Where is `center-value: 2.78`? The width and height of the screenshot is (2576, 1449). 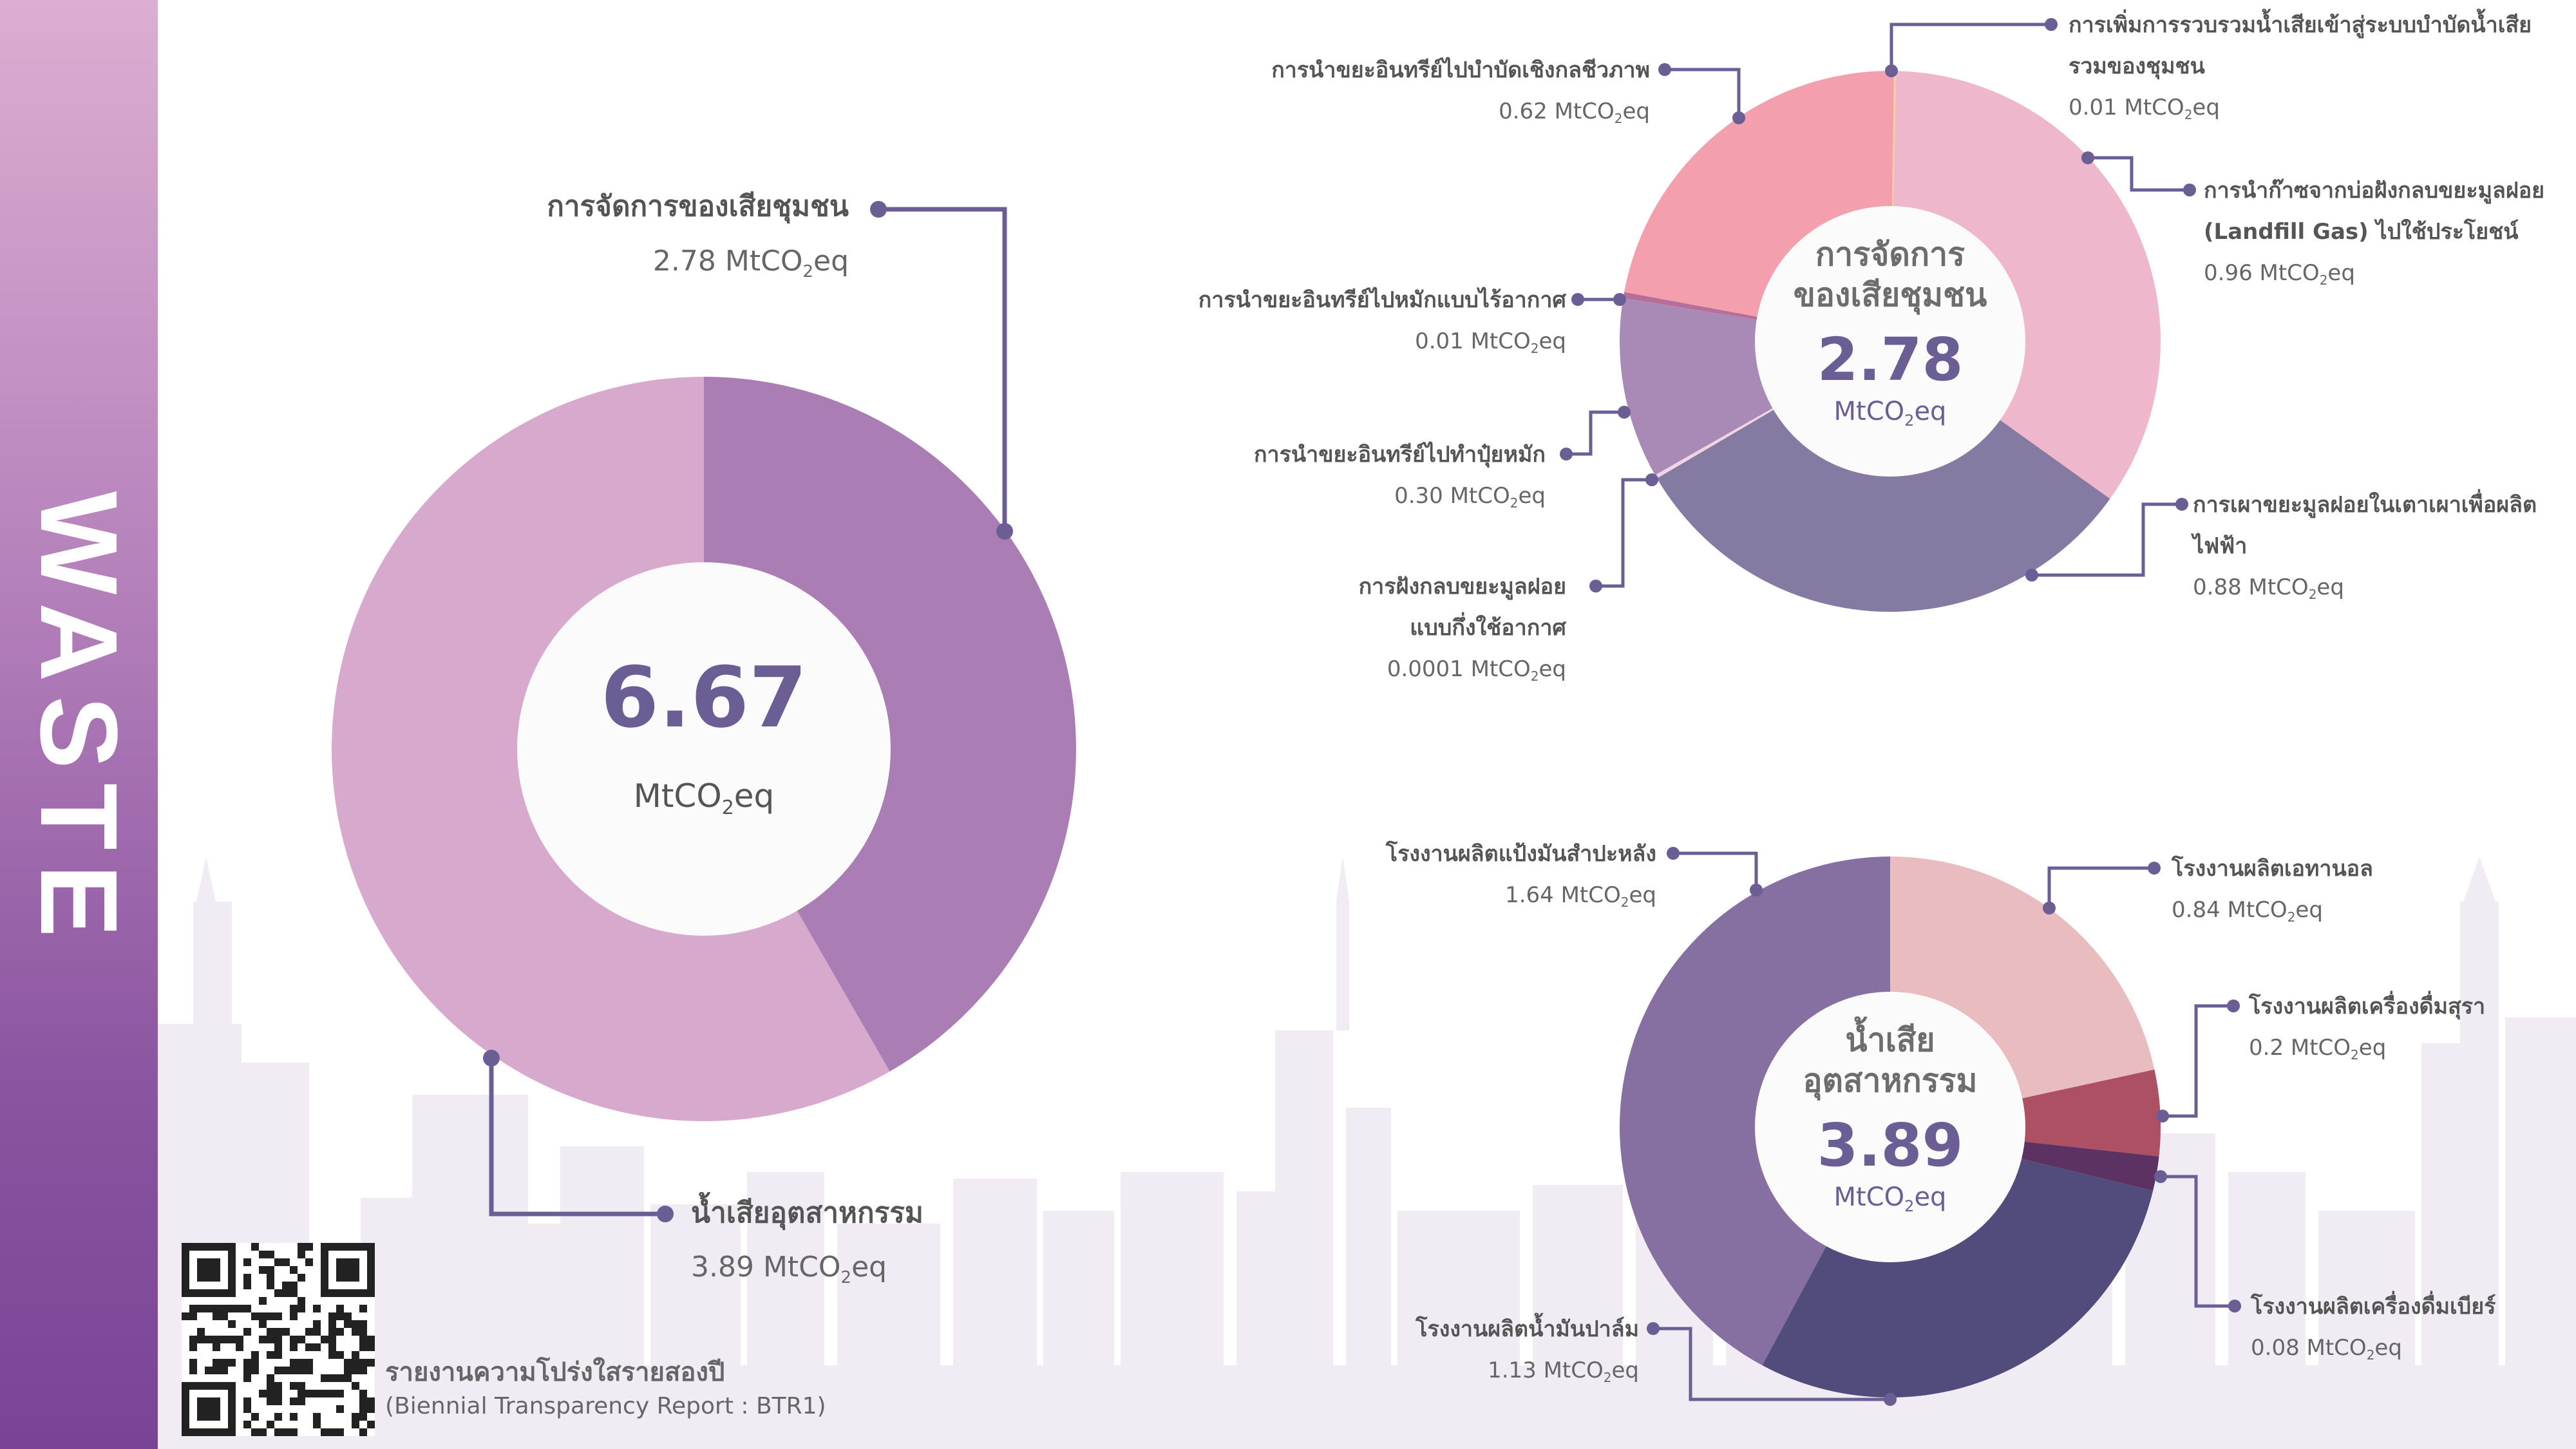 center-value: 2.78 is located at coordinates (1890, 359).